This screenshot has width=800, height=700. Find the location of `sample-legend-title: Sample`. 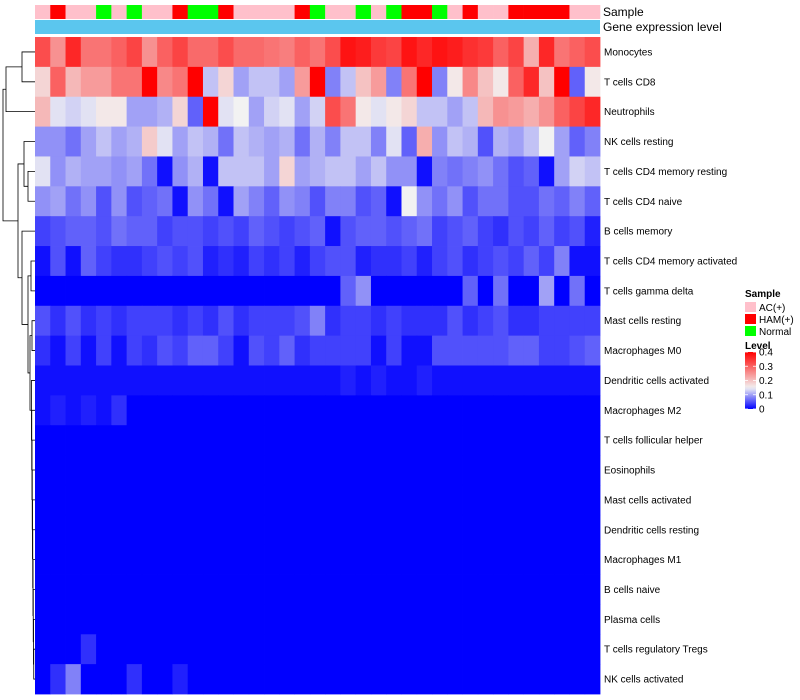

sample-legend-title: Sample is located at coordinates (763, 294).